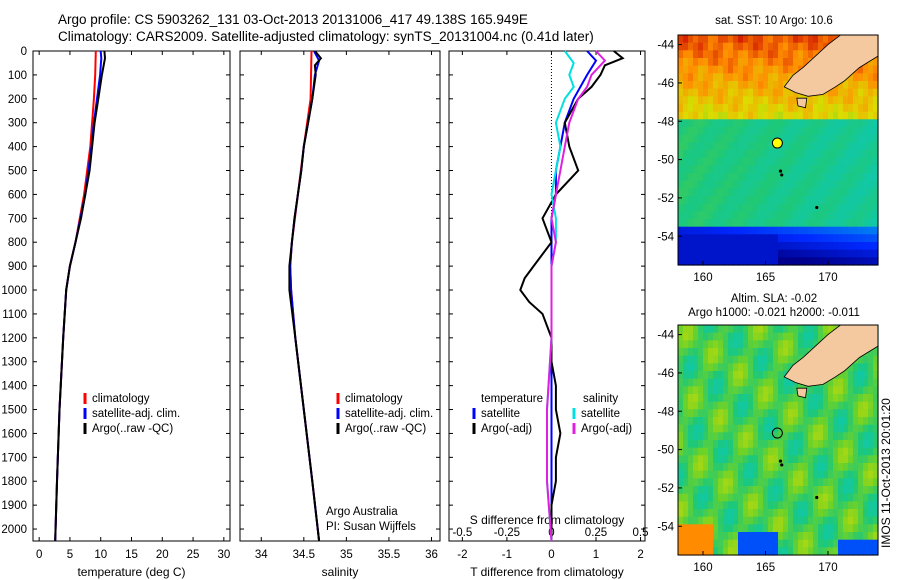 This screenshot has height=580, width=900. Describe the element at coordinates (193, 555) in the screenshot. I see `x-tick-label: 25` at that location.